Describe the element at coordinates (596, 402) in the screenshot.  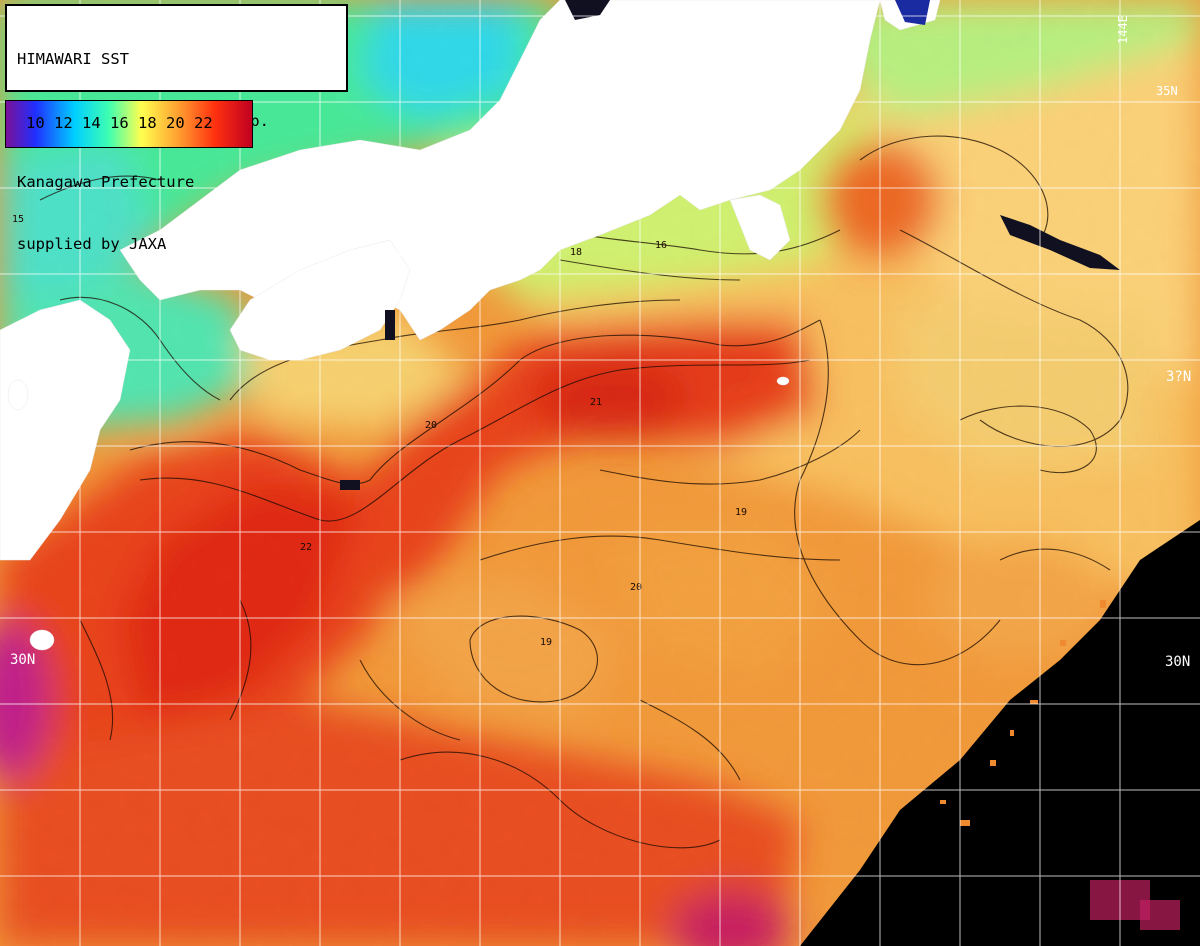
I see `contour-label: 21` at that location.